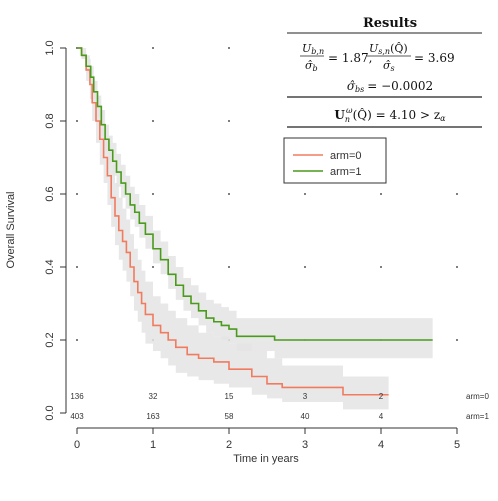 The width and height of the screenshot is (498, 501). I want to click on at-risk-count: 403, so click(77, 416).